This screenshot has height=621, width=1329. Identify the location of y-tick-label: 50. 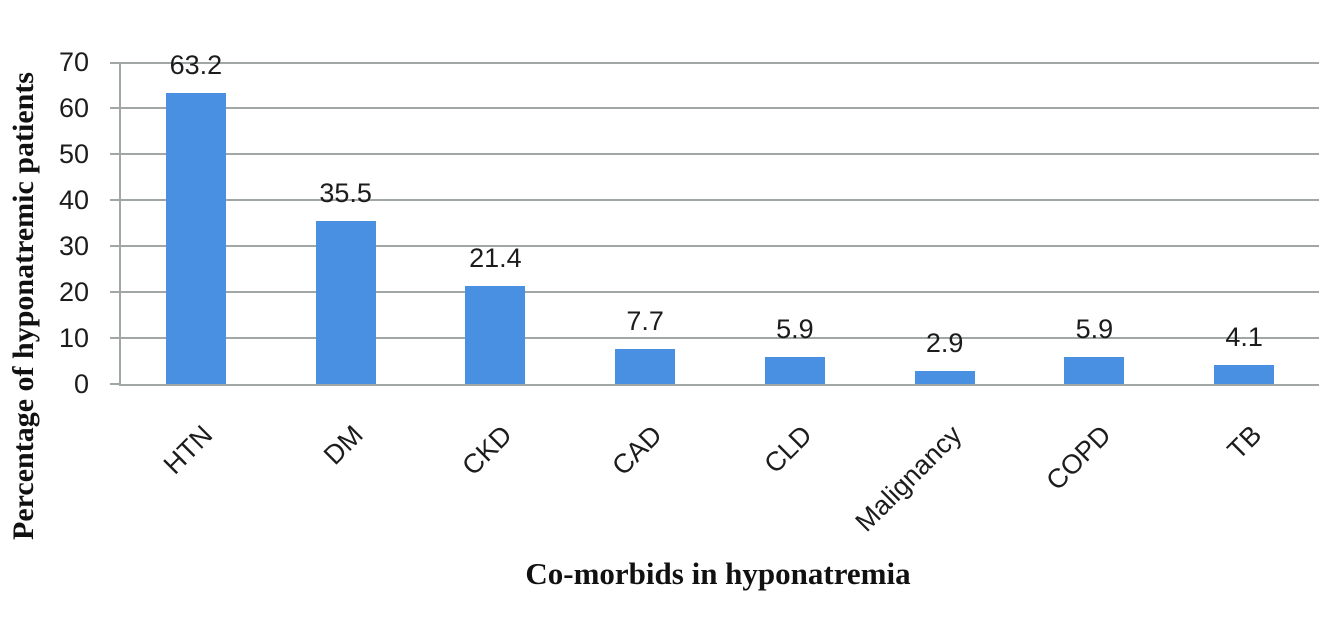
(73, 154).